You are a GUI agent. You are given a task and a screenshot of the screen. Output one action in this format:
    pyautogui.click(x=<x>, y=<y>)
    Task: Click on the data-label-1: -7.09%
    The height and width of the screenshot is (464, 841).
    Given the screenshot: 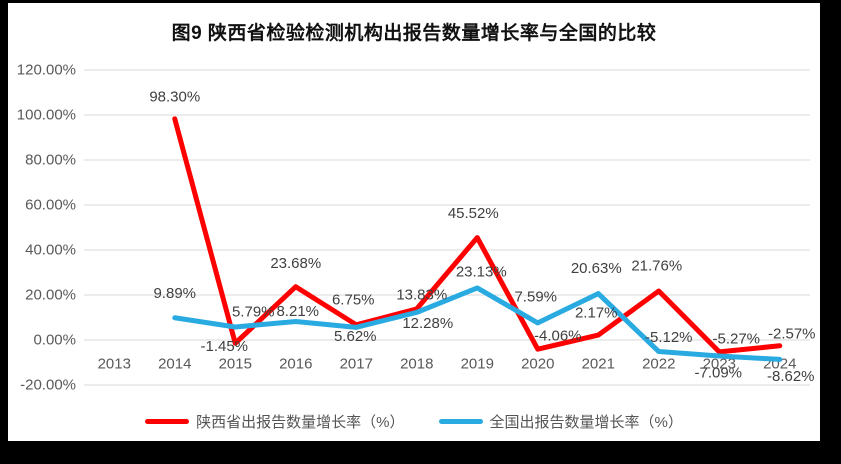 What is the action you would take?
    pyautogui.click(x=718, y=372)
    